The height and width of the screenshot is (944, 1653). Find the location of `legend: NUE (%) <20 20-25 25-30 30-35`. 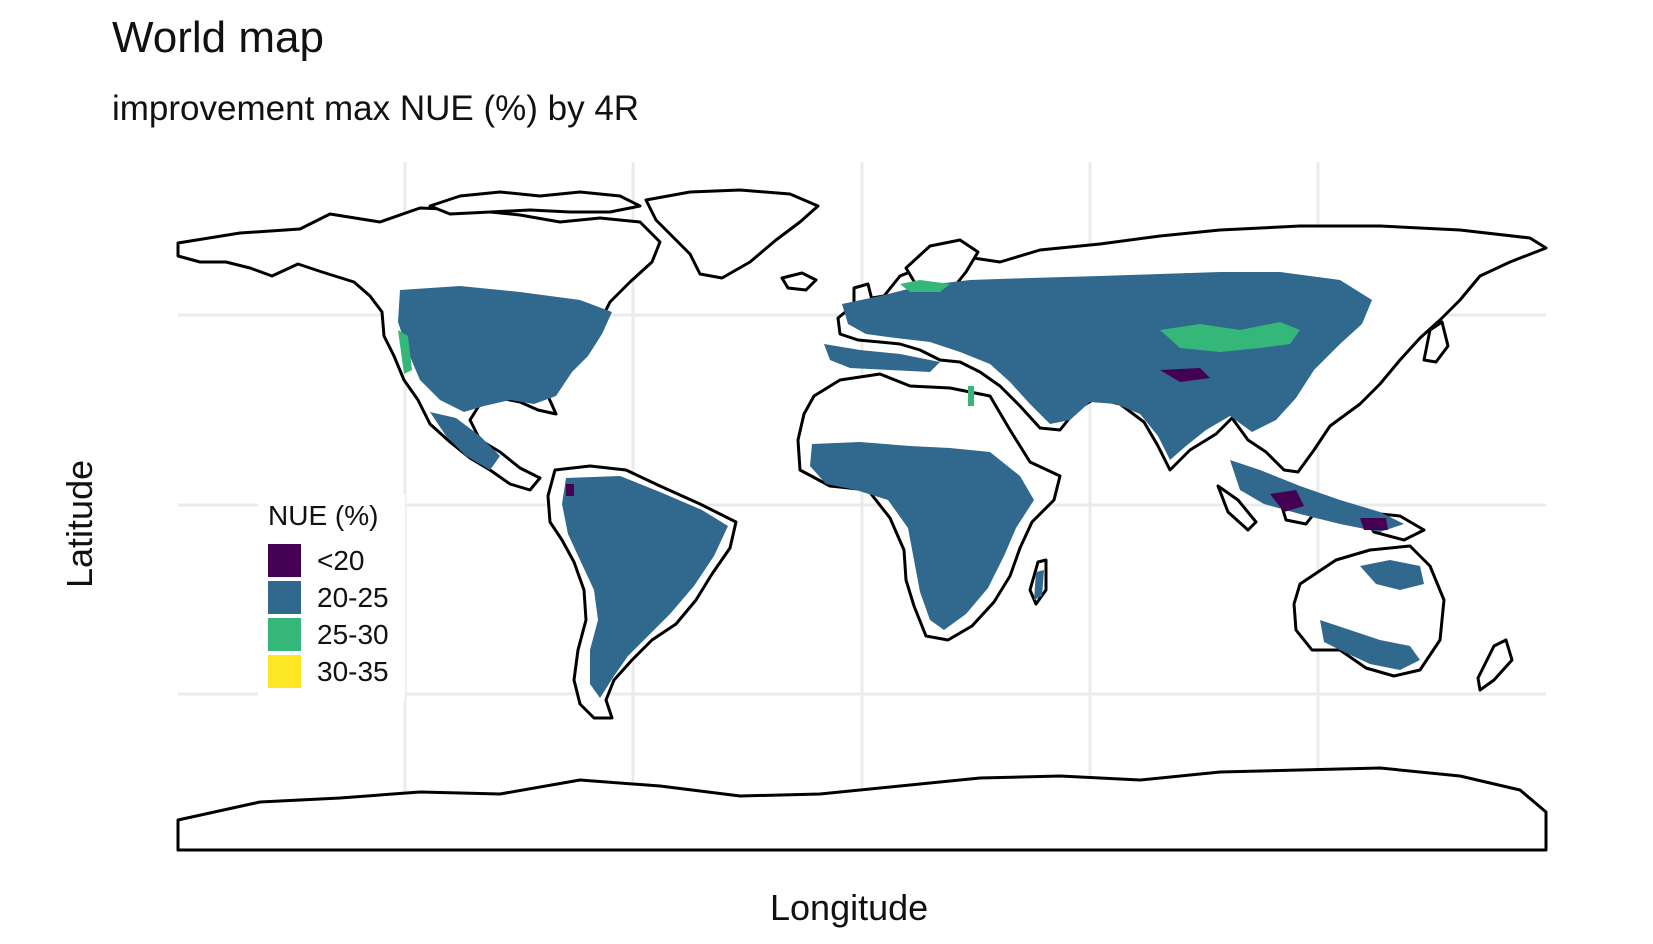

legend: NUE (%) <20 20-25 25-30 30-35 is located at coordinates (331, 597).